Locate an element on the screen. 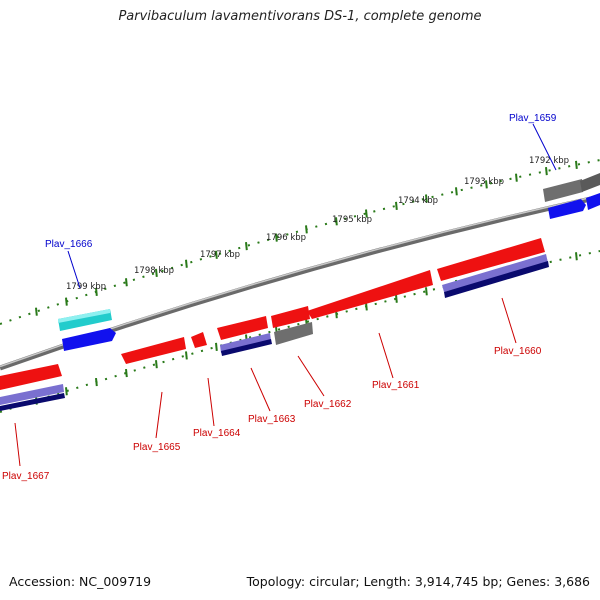 Image resolution: width=600 pixels, height=600 pixels. scale-label-1798: 1798 kbp is located at coordinates (154, 271).